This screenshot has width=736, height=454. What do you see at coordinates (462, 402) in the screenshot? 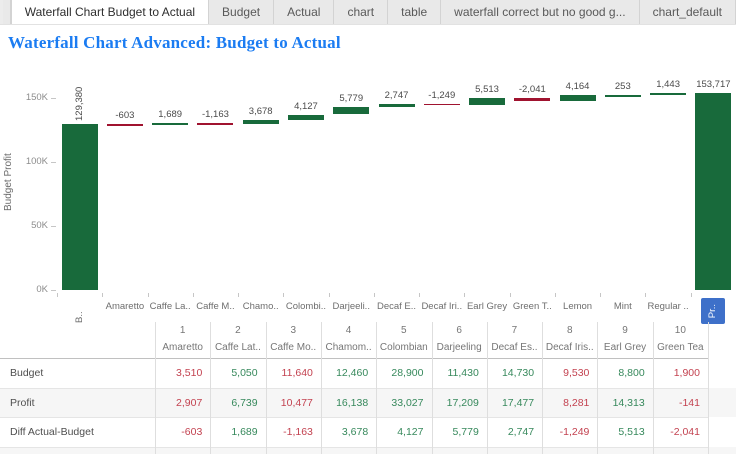
I see `table-cell: 17,209` at bounding box center [462, 402].